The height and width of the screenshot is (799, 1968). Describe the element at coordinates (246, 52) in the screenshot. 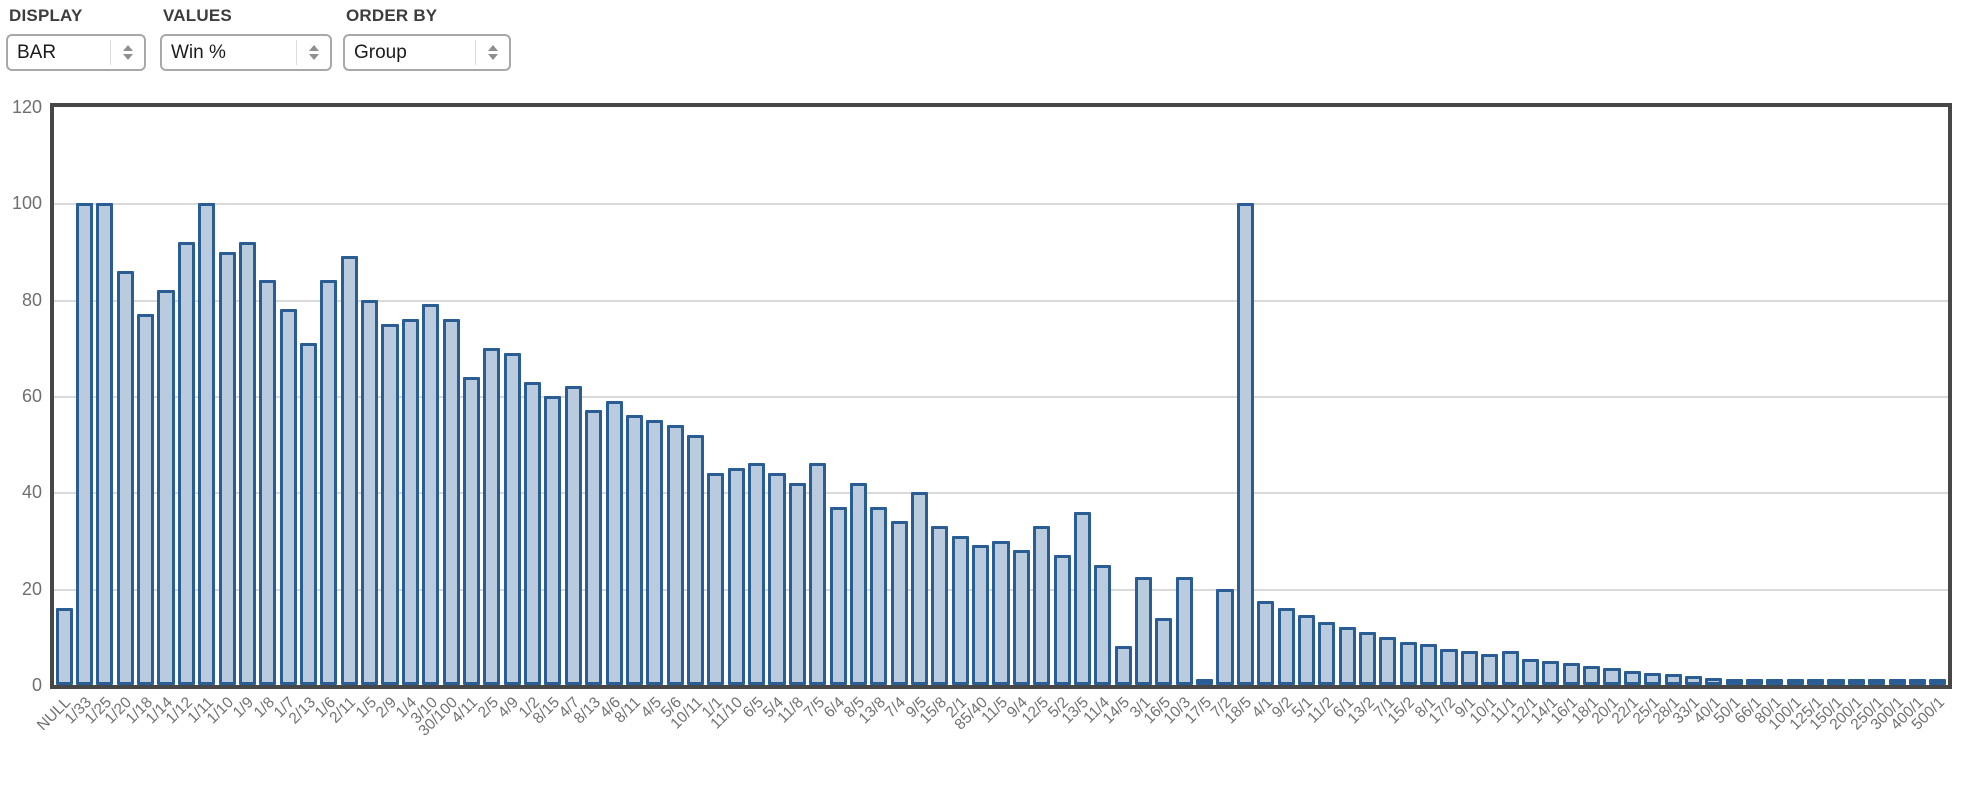

I see `values-select: Win %` at that location.